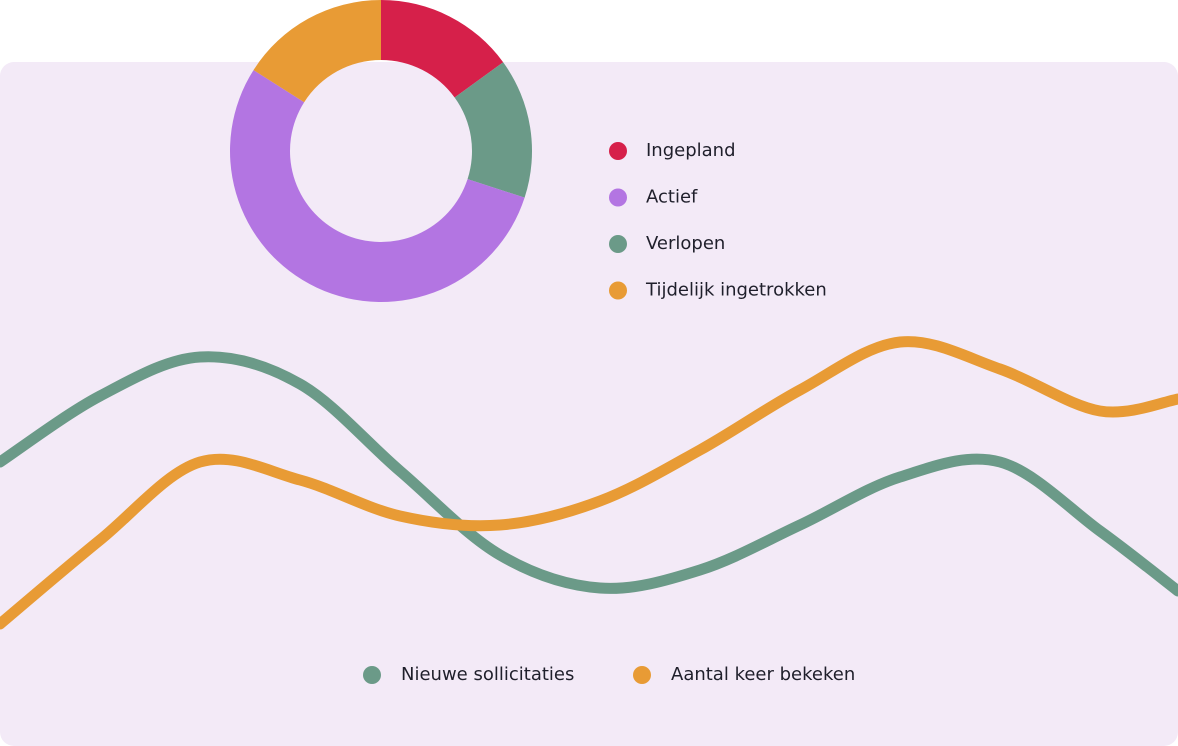 The image size is (1178, 746). Describe the element at coordinates (691, 150) in the screenshot. I see `legend-label: Ingepland` at that location.